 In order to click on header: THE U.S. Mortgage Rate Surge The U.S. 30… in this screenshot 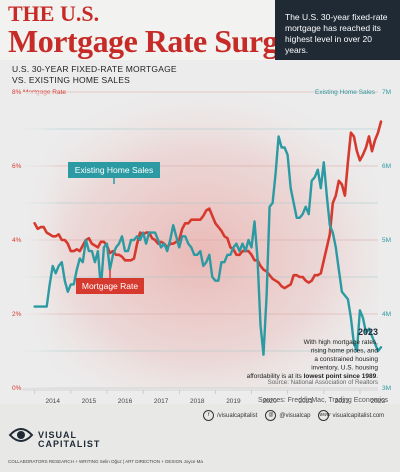, I will do `click(200, 30)`.